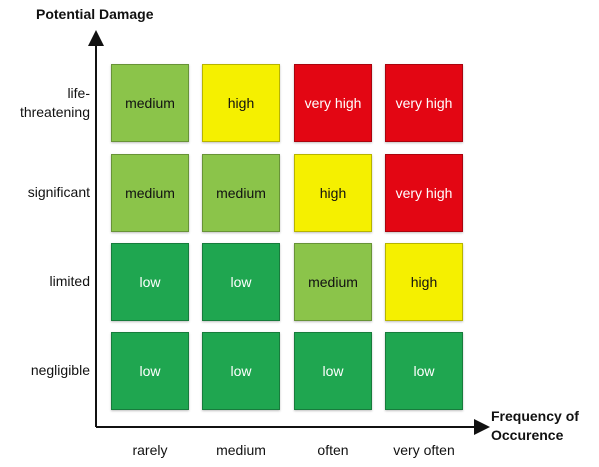 Image resolution: width=599 pixels, height=467 pixels. What do you see at coordinates (54, 102) in the screenshot?
I see `row-label-0: life-threatening` at bounding box center [54, 102].